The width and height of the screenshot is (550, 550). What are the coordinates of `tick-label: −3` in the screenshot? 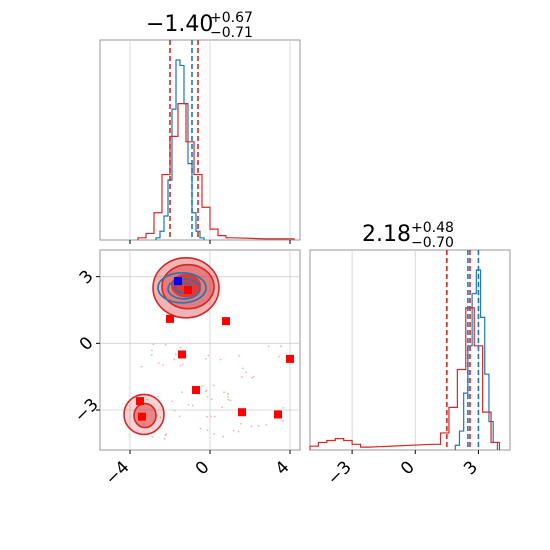 It's located at (340, 473).